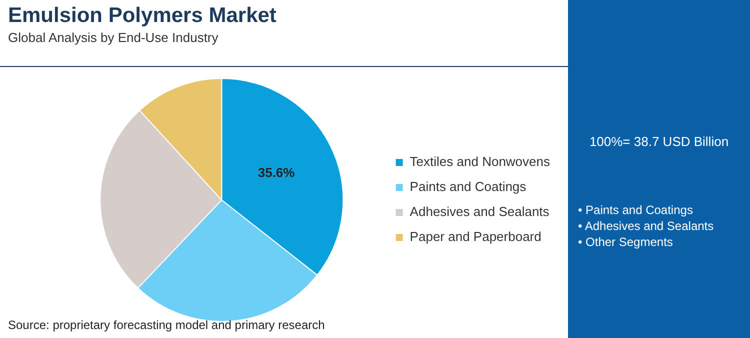 The height and width of the screenshot is (338, 750). Describe the element at coordinates (166, 325) in the screenshot. I see `source-note: Source: proprietary forecasting model and primary research` at that location.